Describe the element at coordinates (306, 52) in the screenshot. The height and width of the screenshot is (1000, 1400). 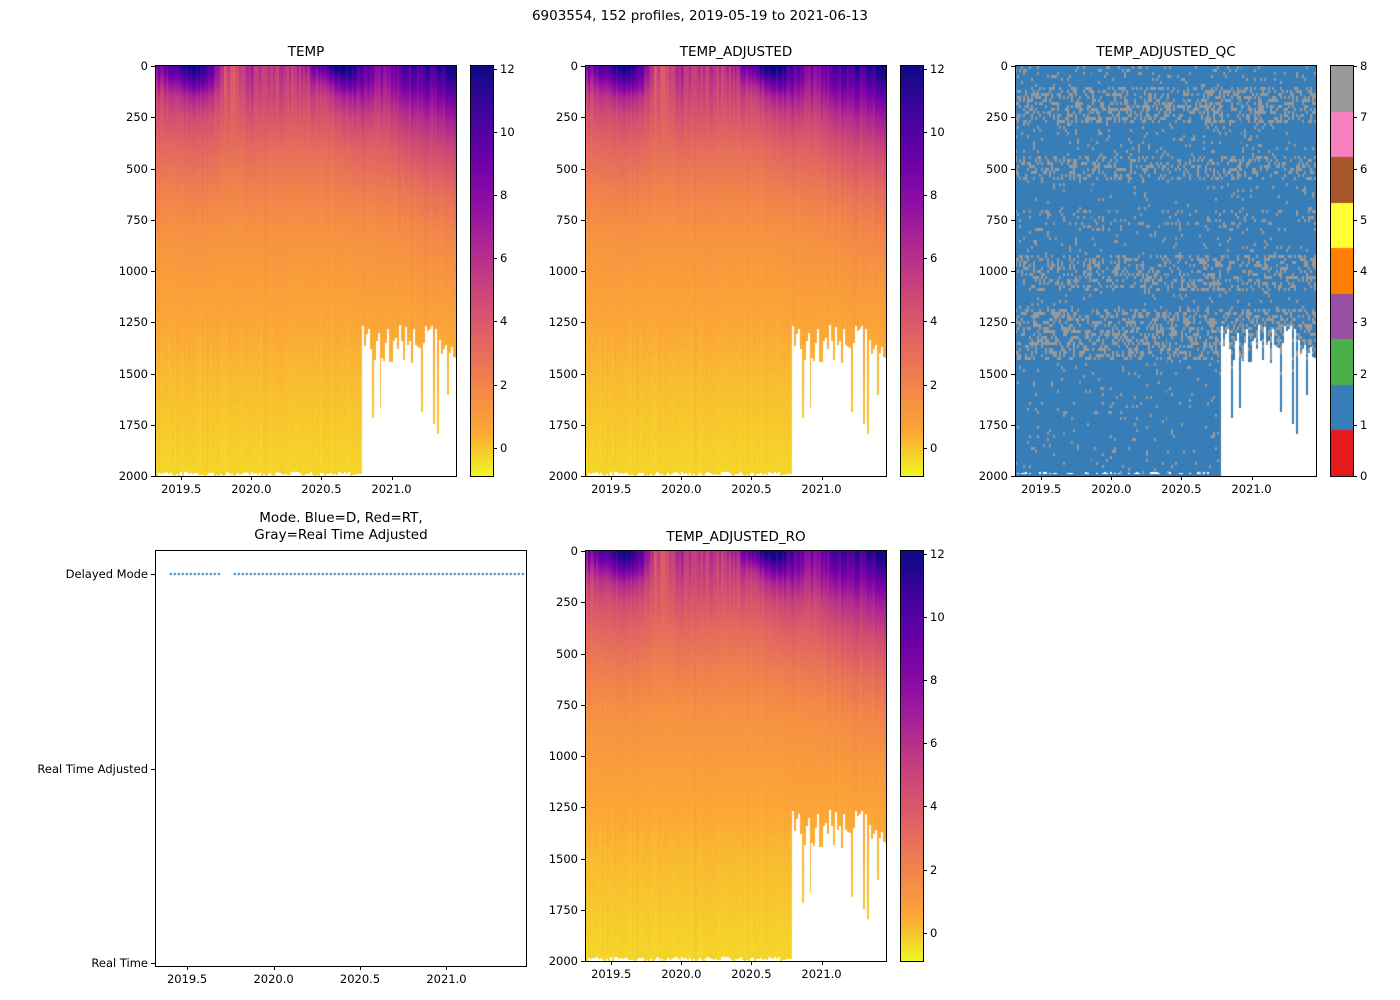
I see `panel-temp-title: TEMP` at that location.